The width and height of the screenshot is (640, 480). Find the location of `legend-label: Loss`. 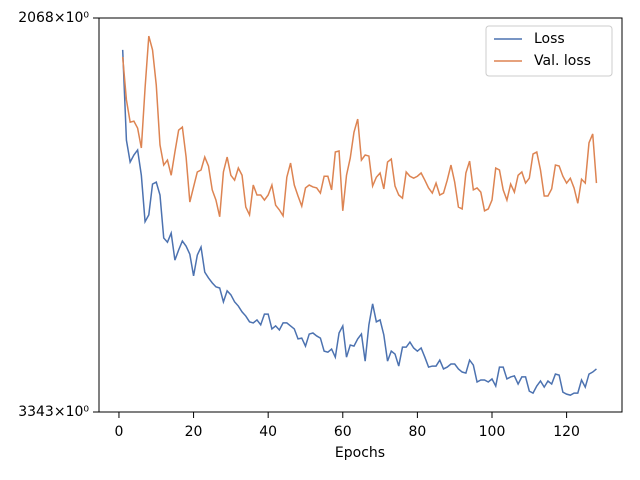

legend-label: Loss is located at coordinates (549, 39).